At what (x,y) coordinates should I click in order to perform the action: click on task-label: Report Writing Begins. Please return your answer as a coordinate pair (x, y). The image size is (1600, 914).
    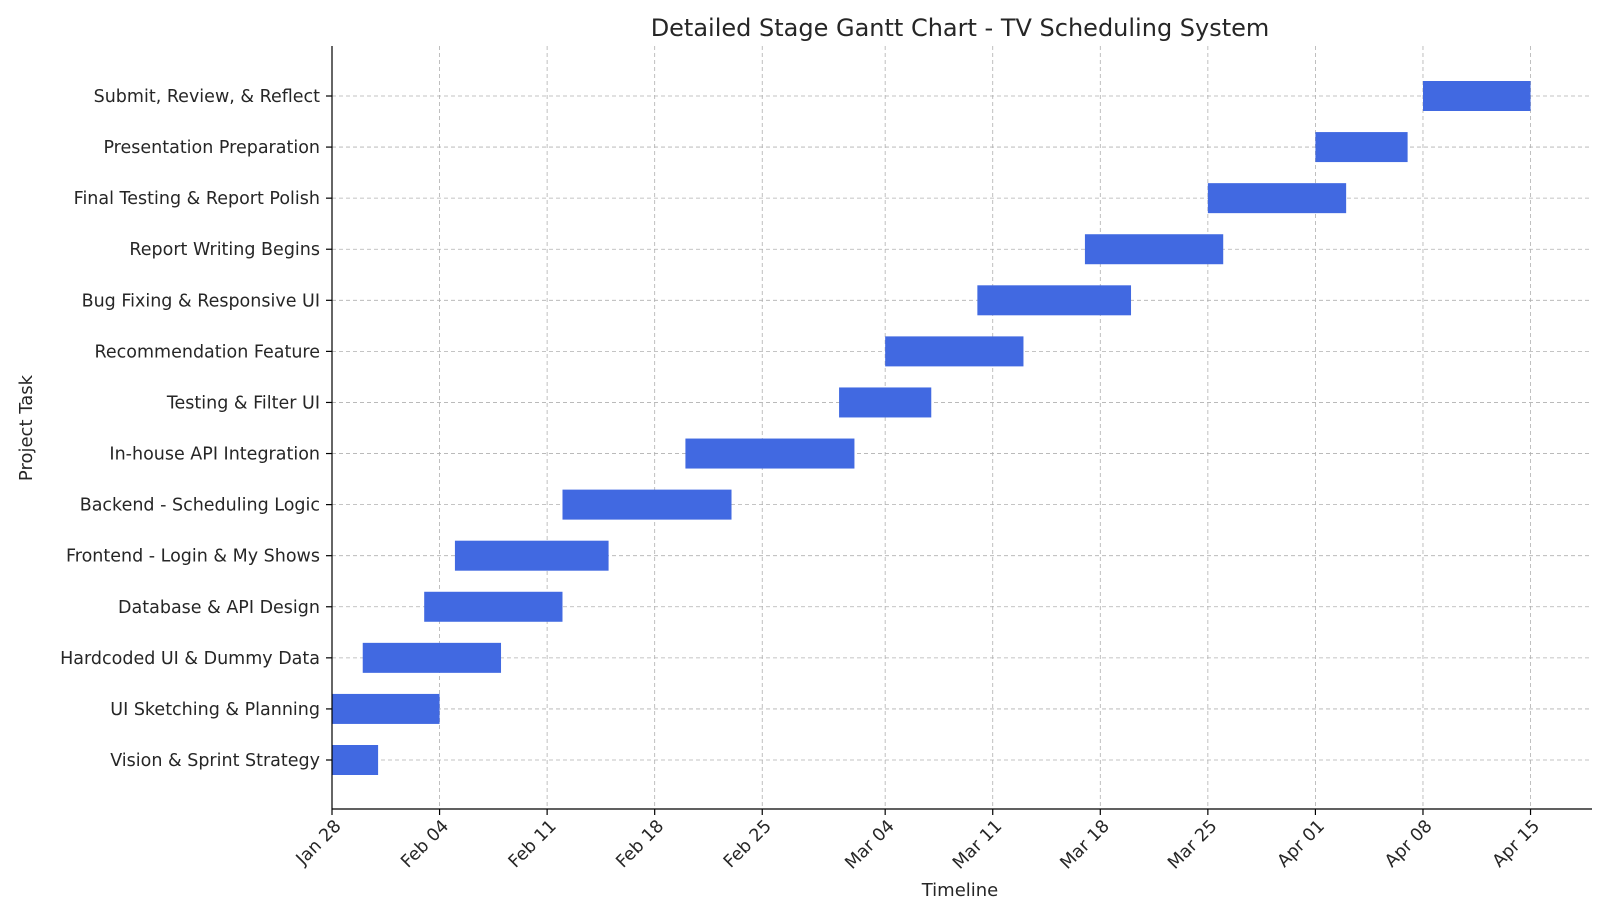
    Looking at the image, I should click on (224, 250).